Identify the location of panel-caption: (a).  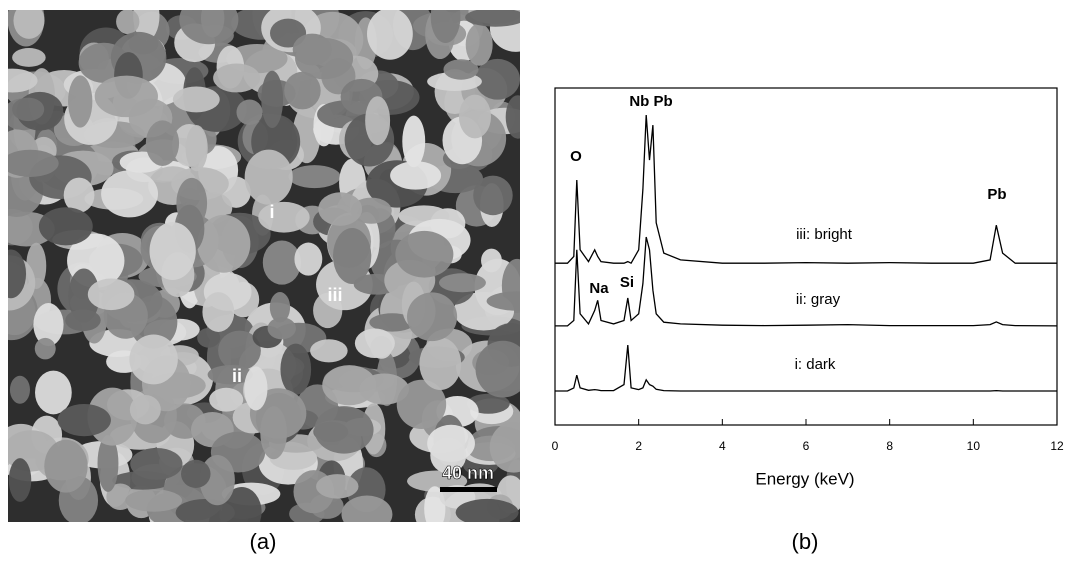
(263, 541).